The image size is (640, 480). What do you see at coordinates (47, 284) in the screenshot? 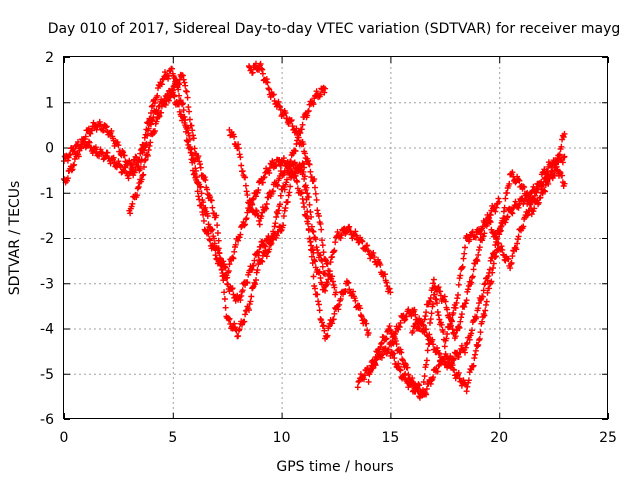
I see `y-tick-label: -3` at bounding box center [47, 284].